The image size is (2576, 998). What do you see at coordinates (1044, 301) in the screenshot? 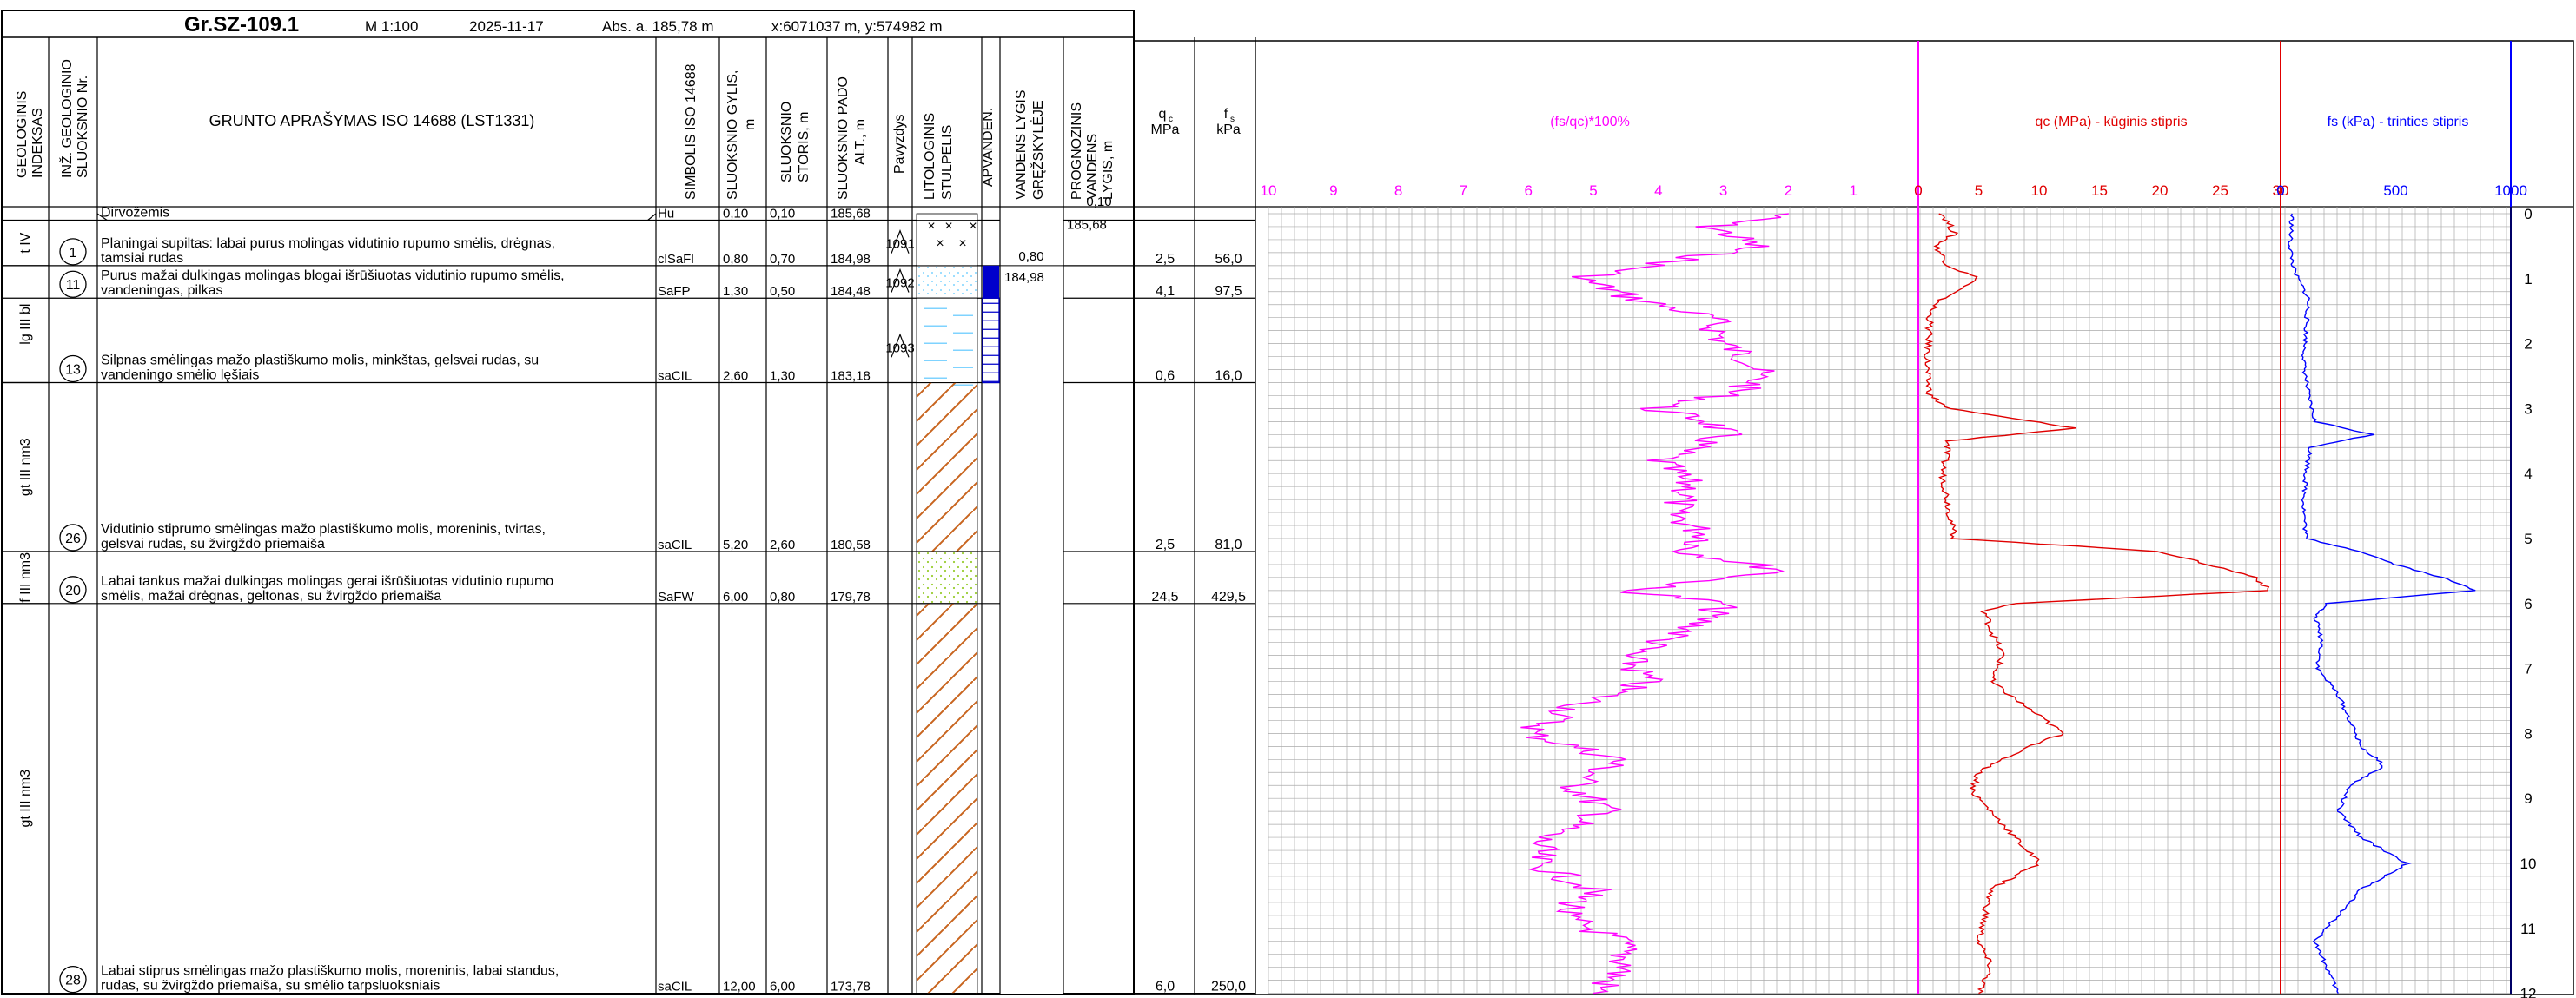
I see `water-column: 0,80 184,98 185,68` at bounding box center [1044, 301].